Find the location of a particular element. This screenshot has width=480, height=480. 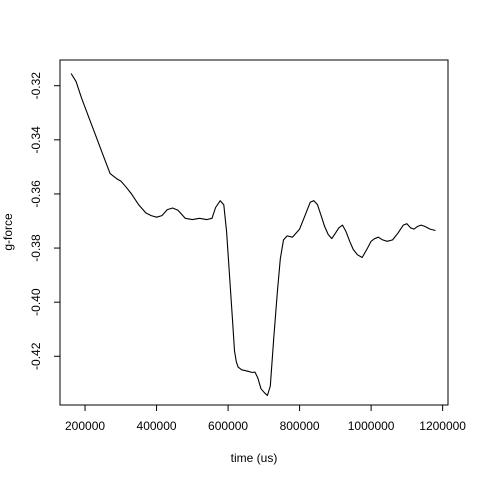

y-tick-label: -0.34 is located at coordinates (36, 140).